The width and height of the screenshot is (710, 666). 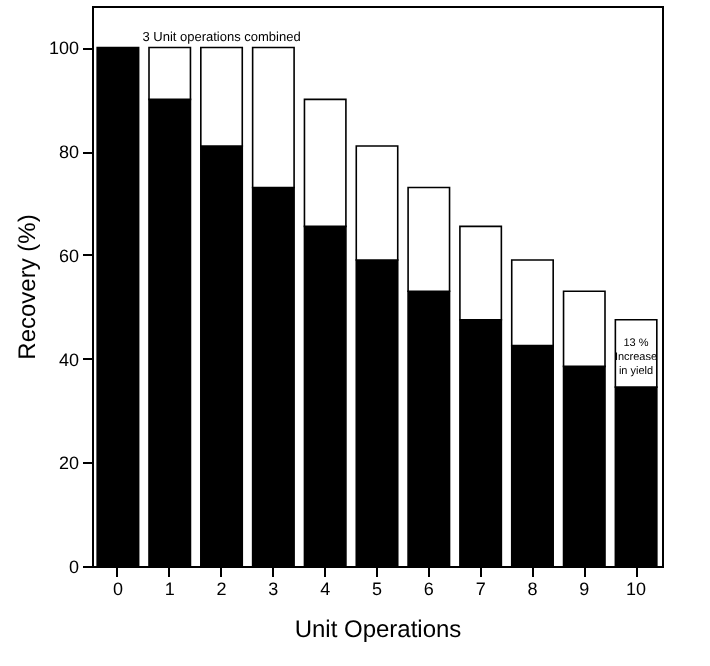 I want to click on y-tick-label: 60, so click(x=68, y=255).